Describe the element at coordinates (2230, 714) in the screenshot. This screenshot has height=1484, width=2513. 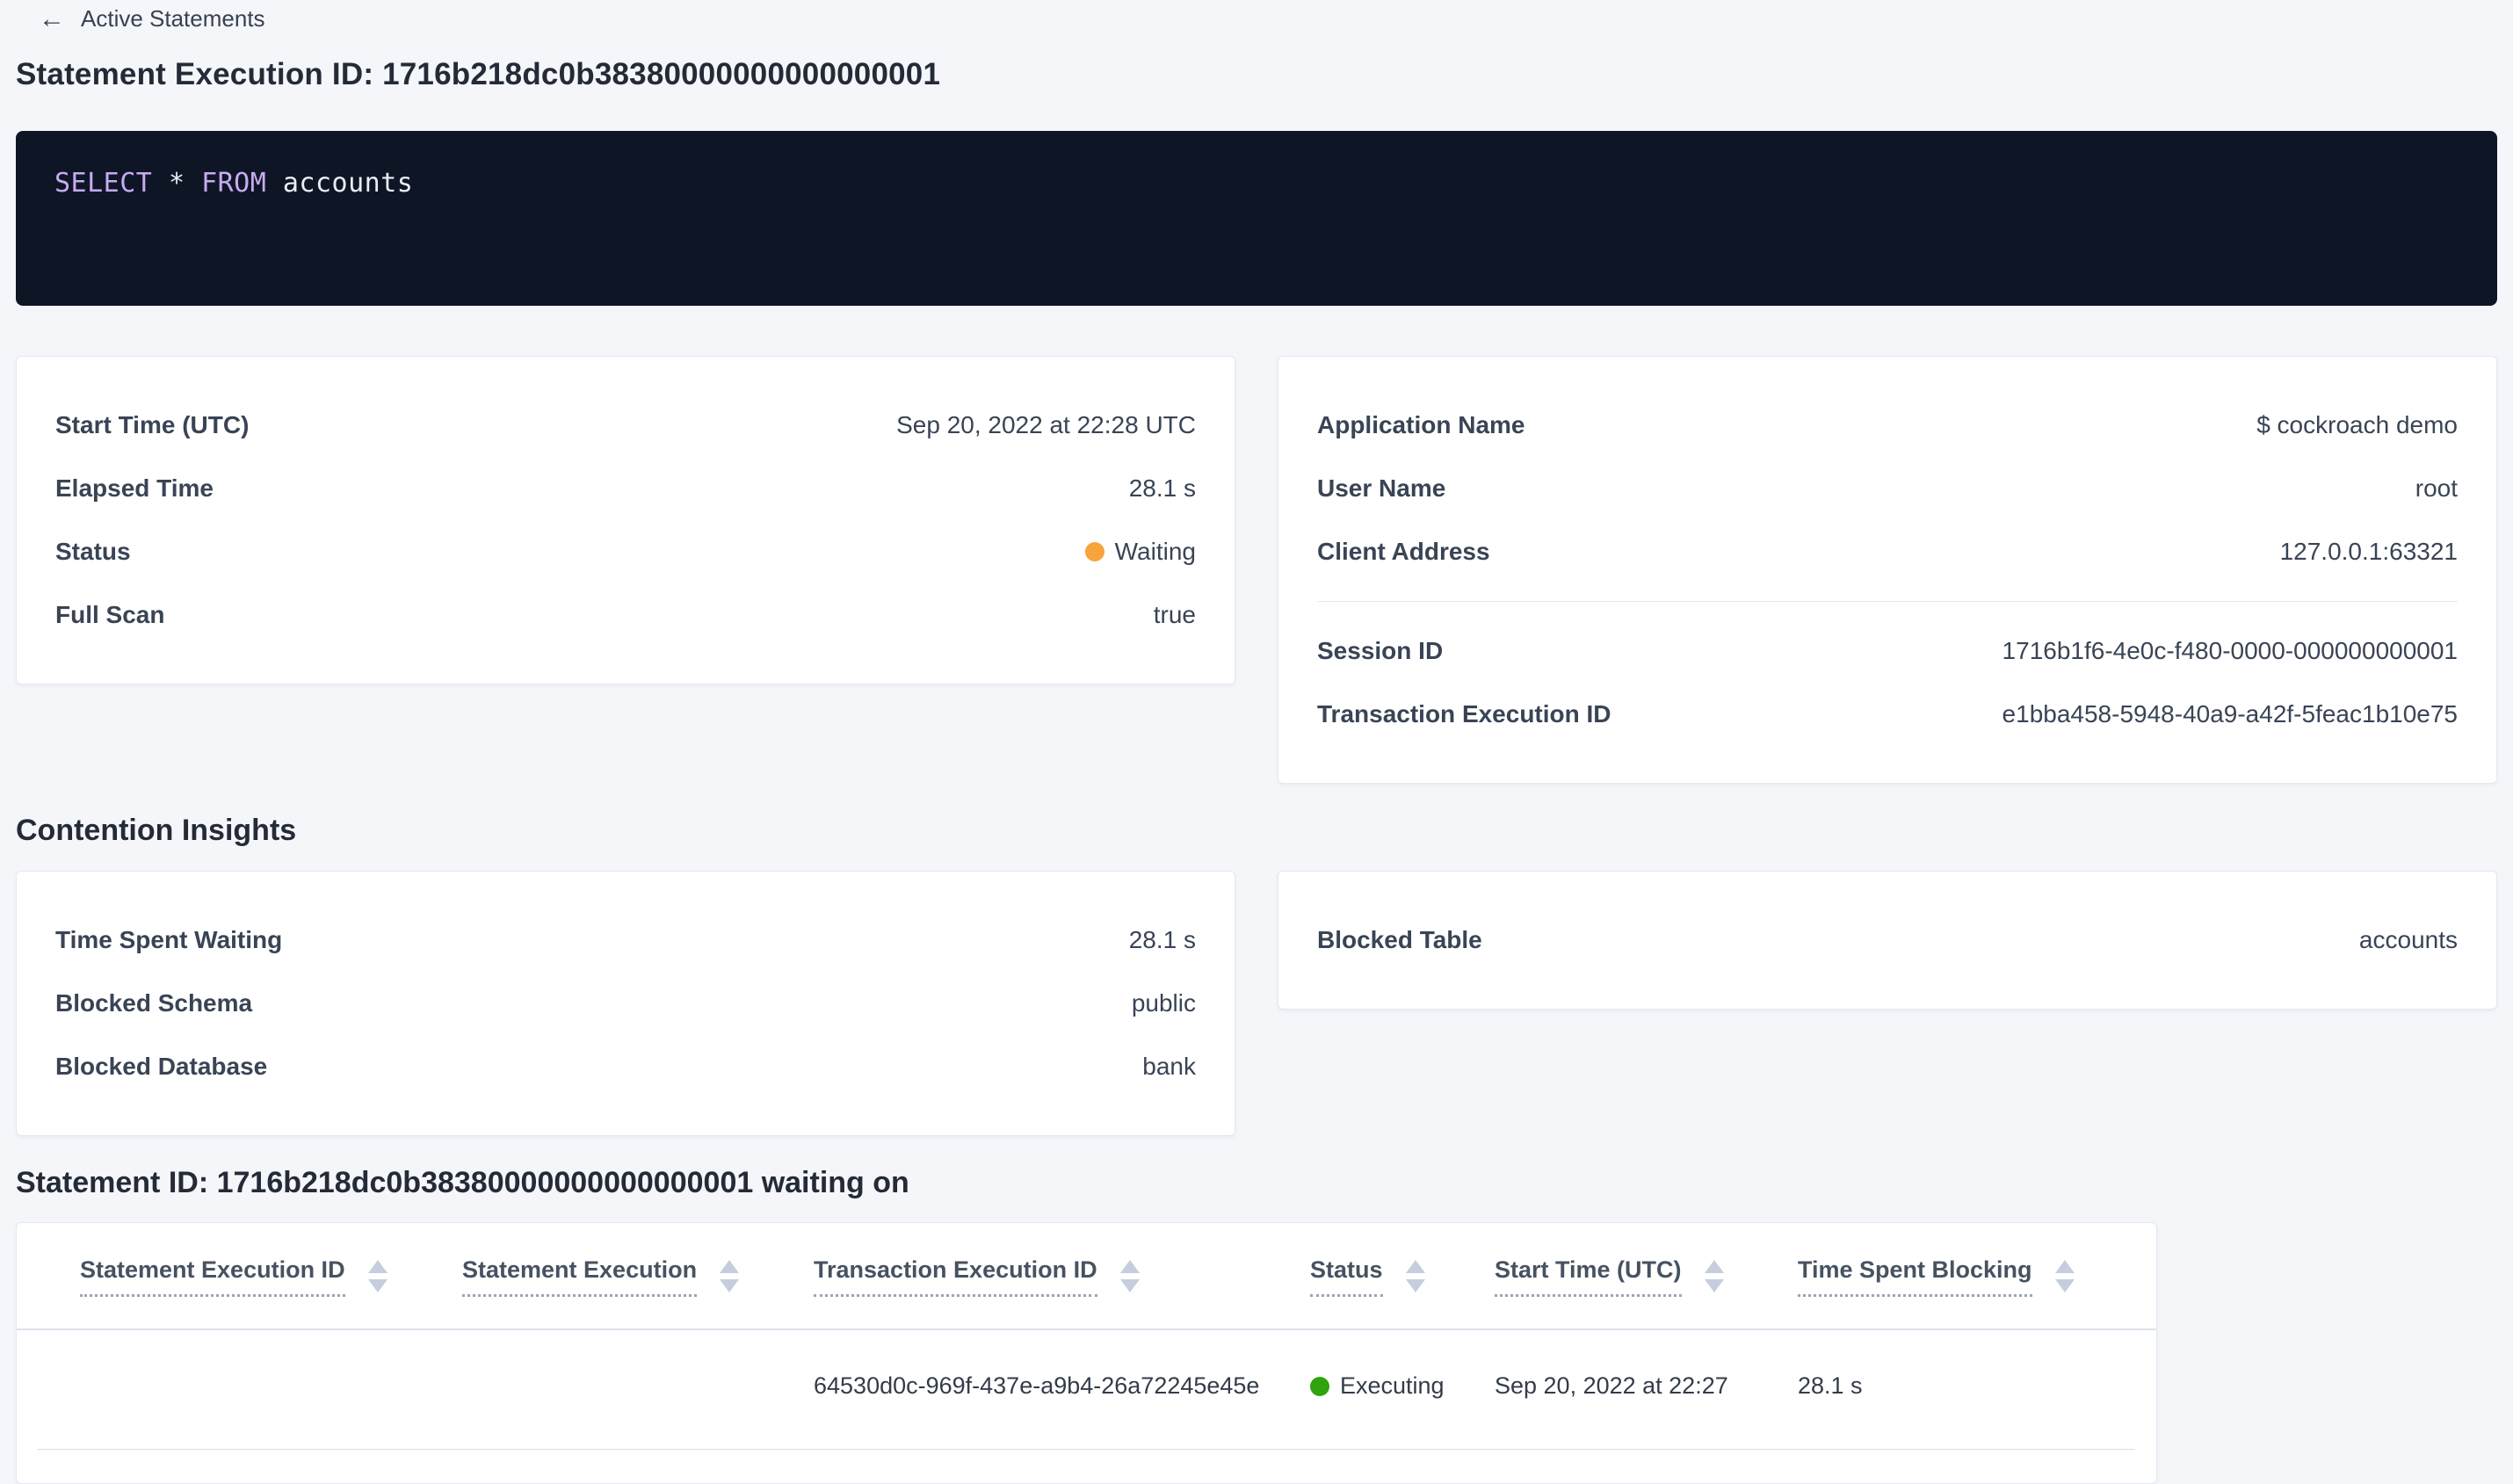
I see `transaction-execution-id-link: e1bba458-5948-40a9-a42f-5feac1b10e75` at that location.